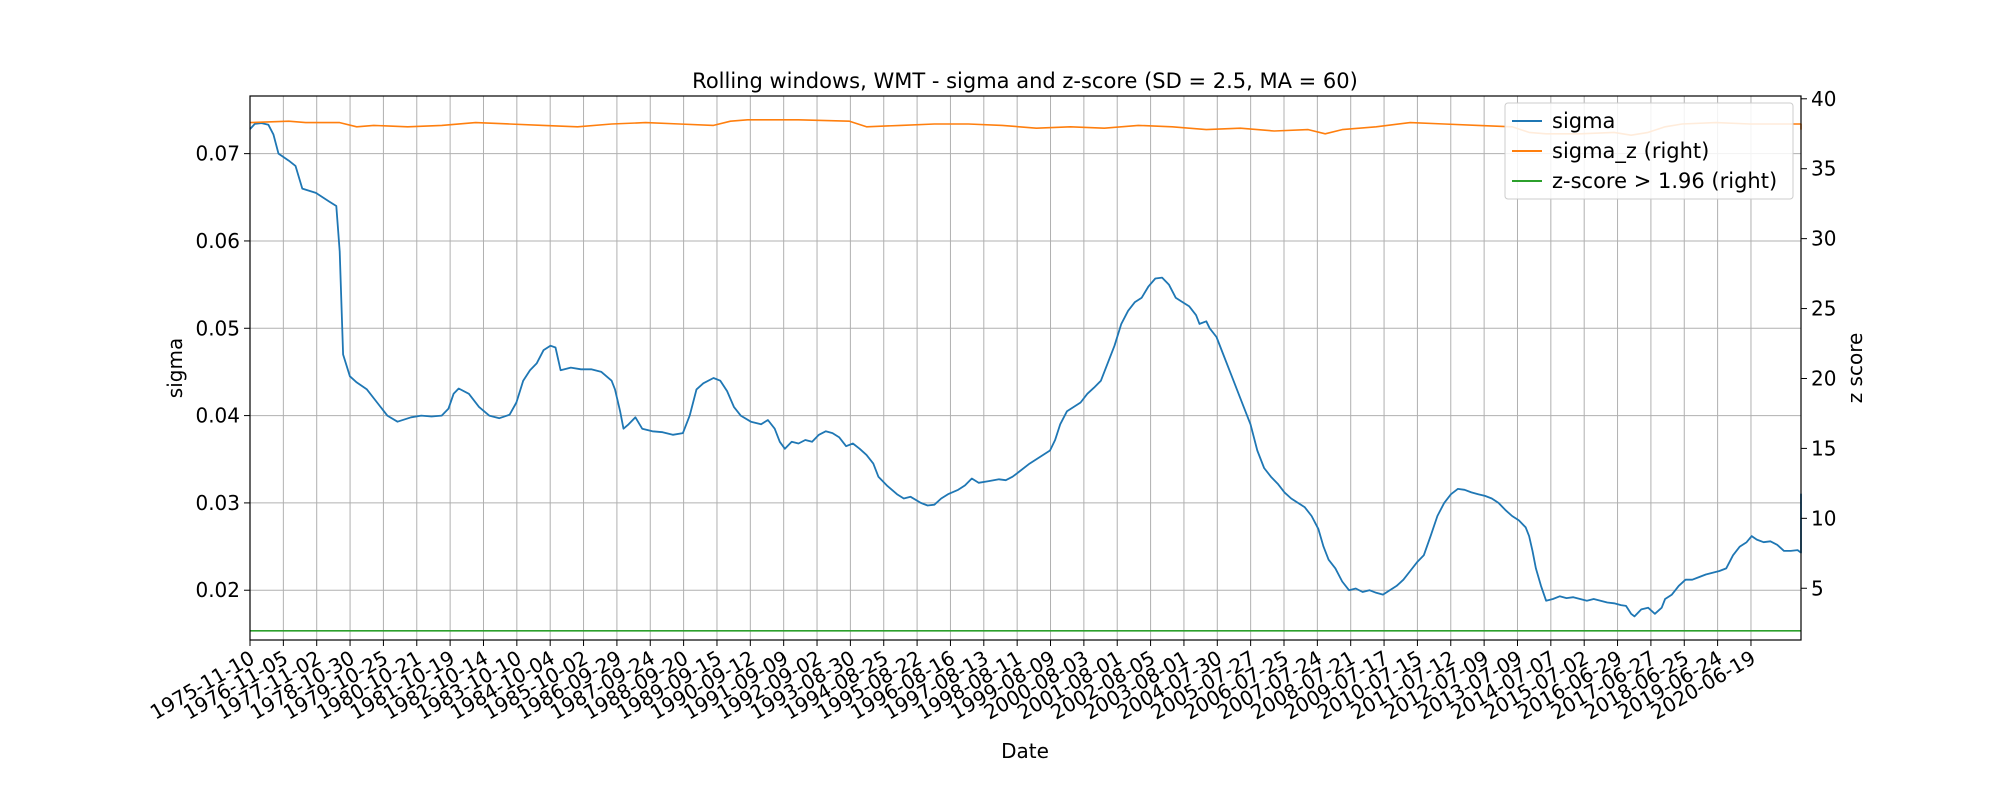 The height and width of the screenshot is (804, 2000). Describe the element at coordinates (217, 241) in the screenshot. I see `y-tick-label-left: 0.06` at that location.